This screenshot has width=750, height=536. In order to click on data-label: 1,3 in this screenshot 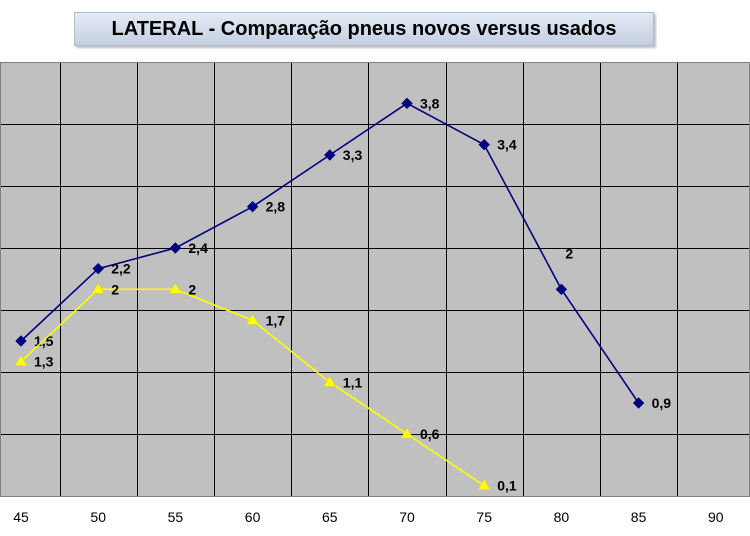, I will do `click(44, 362)`.